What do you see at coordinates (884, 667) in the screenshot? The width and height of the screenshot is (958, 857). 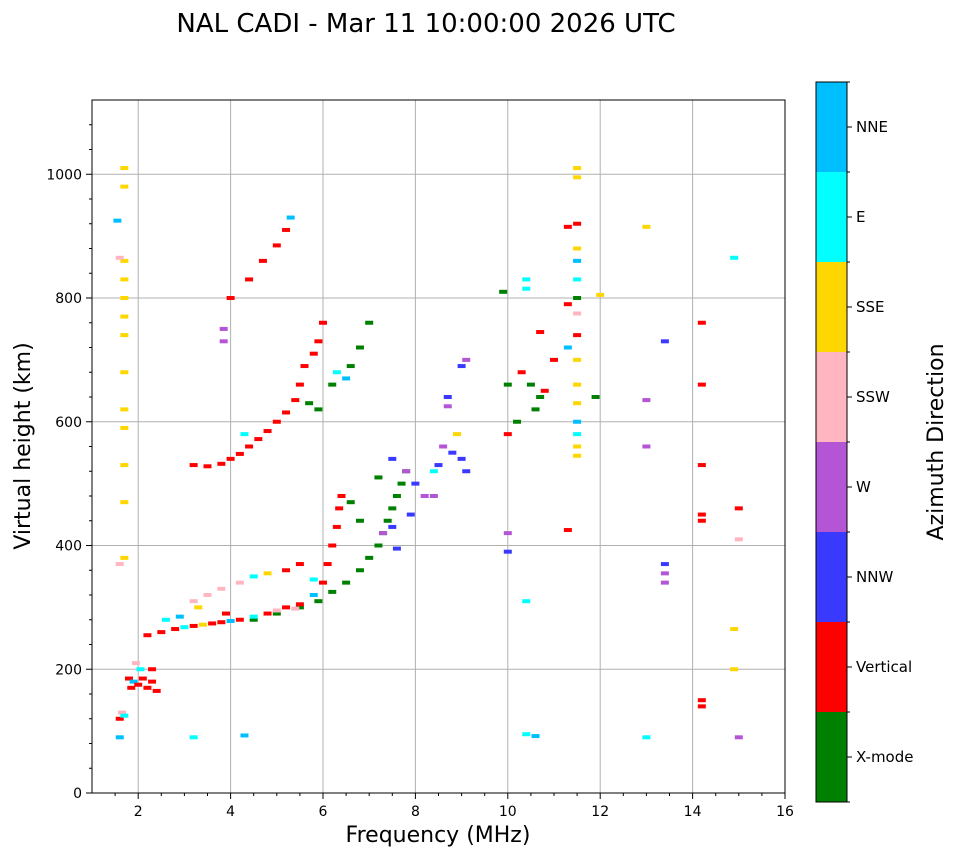 I see `colorbar-tick-label: Vertical` at bounding box center [884, 667].